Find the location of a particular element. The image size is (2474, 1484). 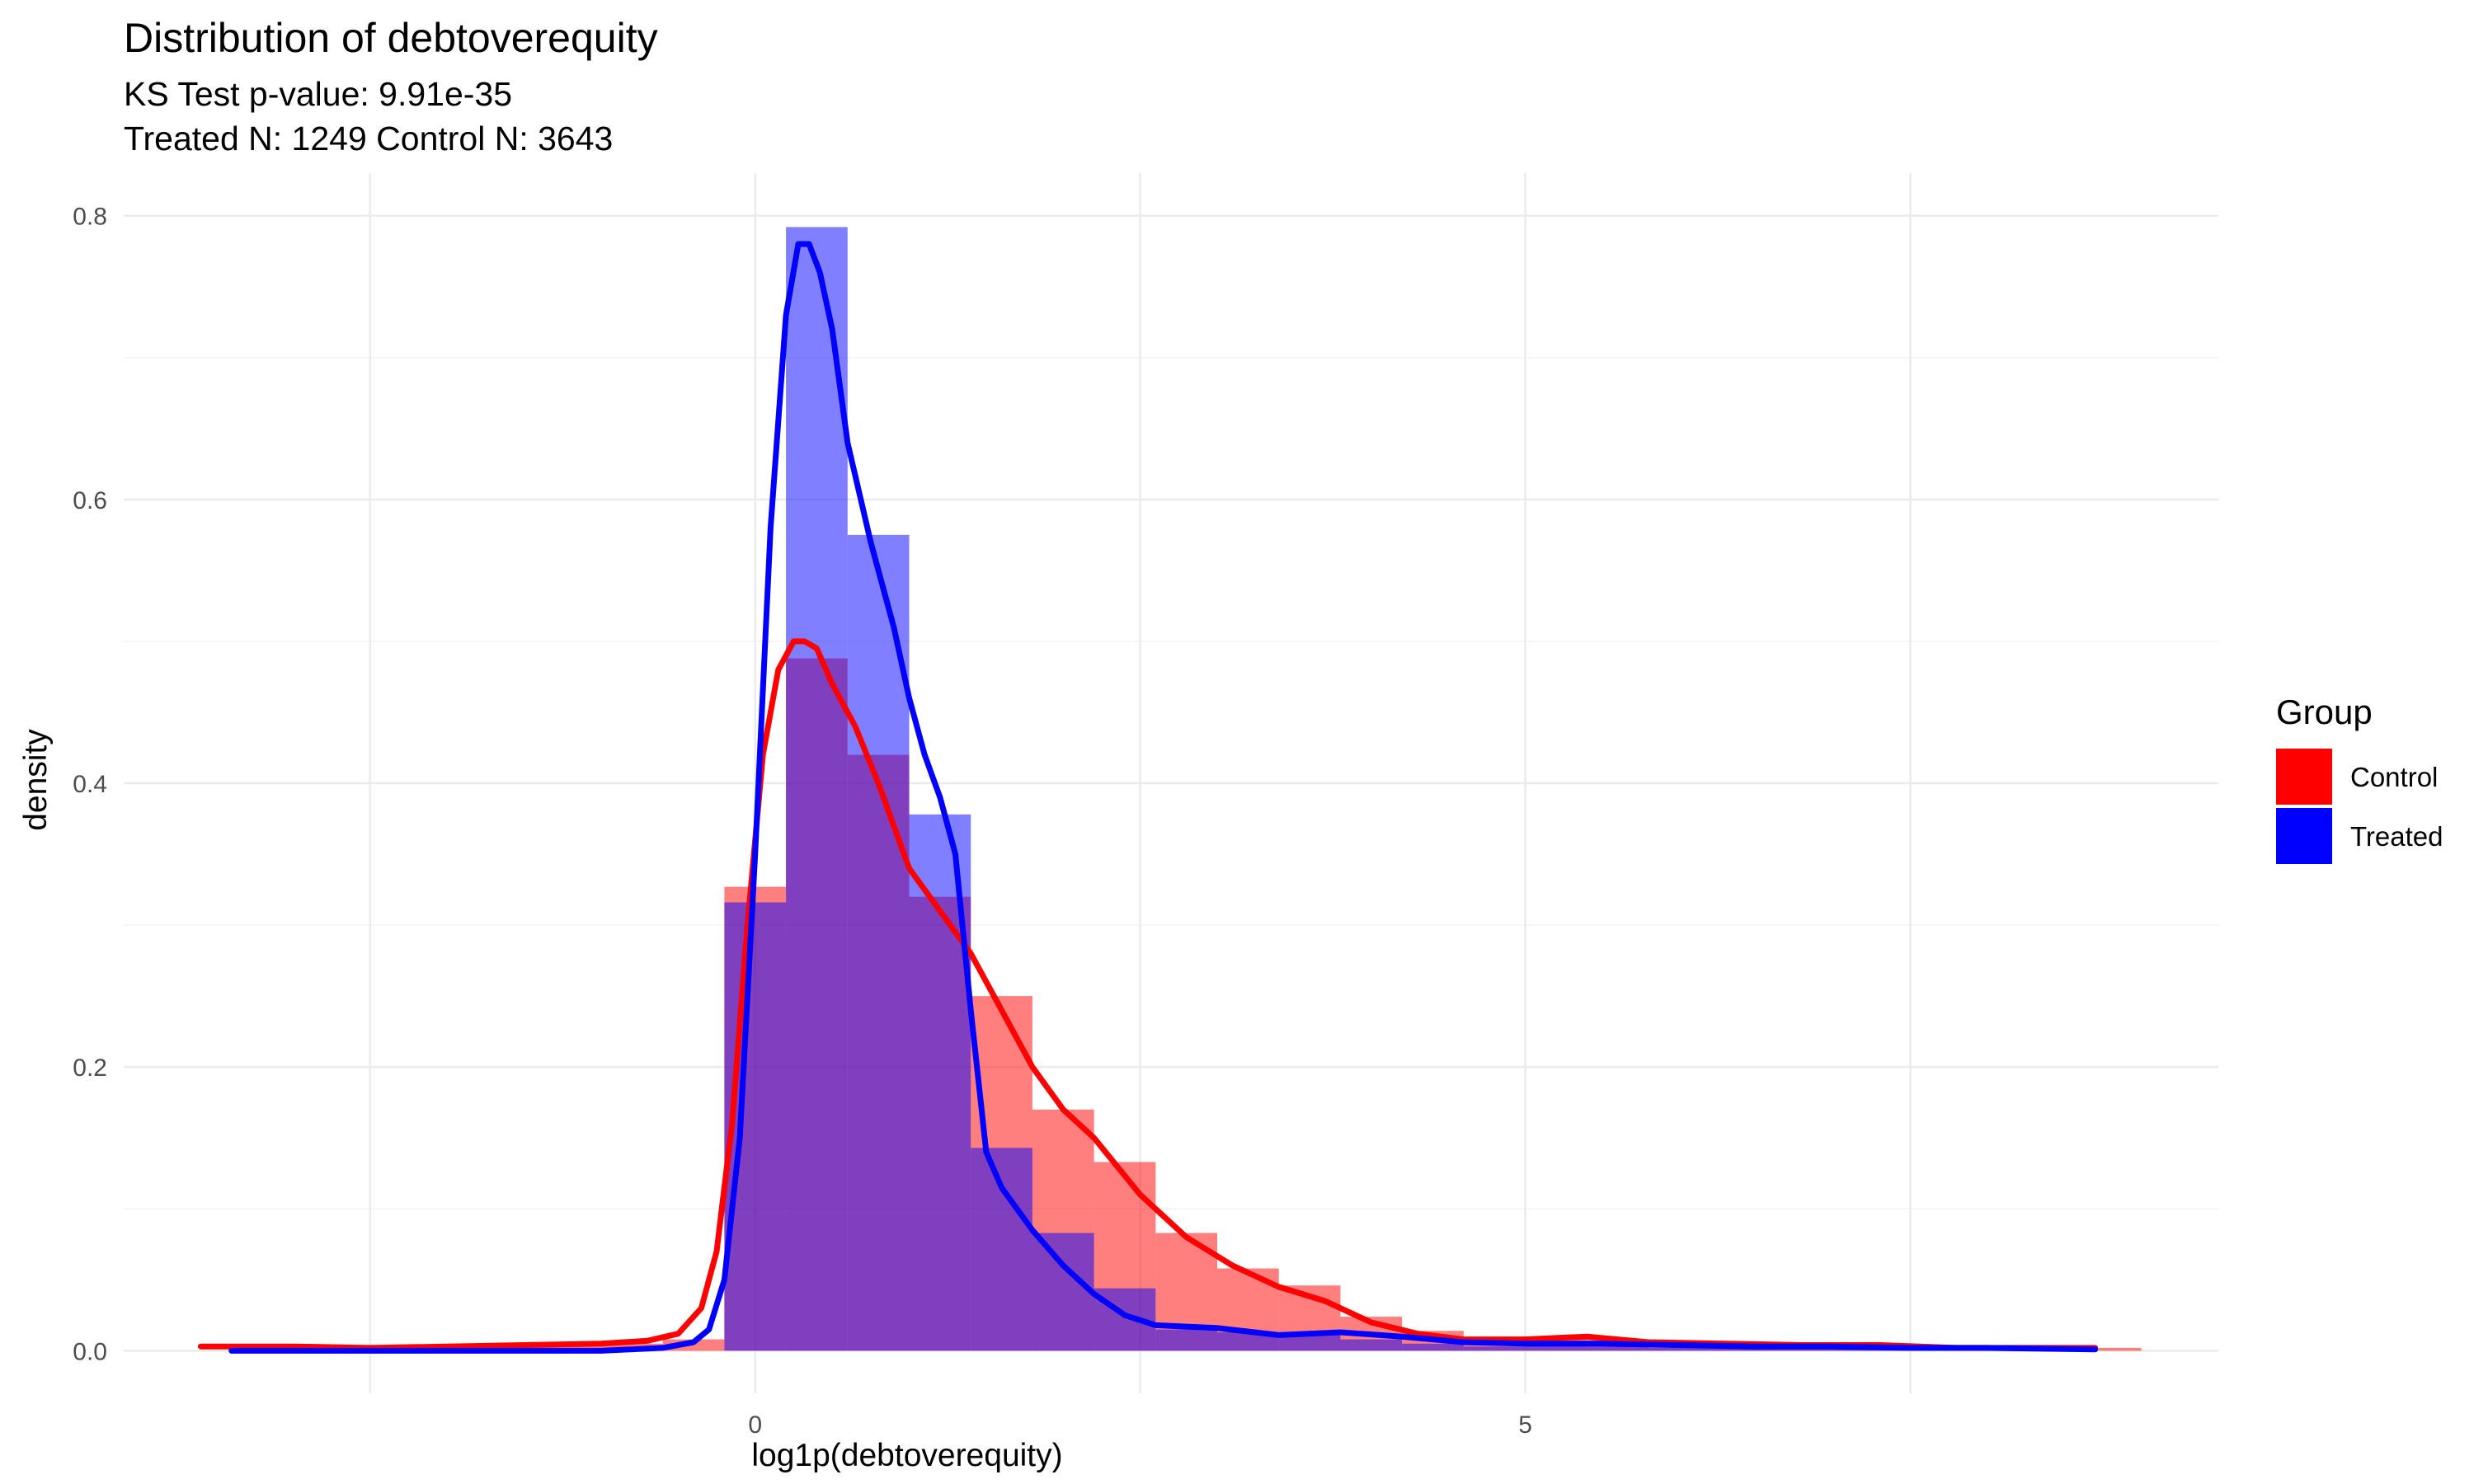

y-tick-label: 0.0 is located at coordinates (90, 1351).